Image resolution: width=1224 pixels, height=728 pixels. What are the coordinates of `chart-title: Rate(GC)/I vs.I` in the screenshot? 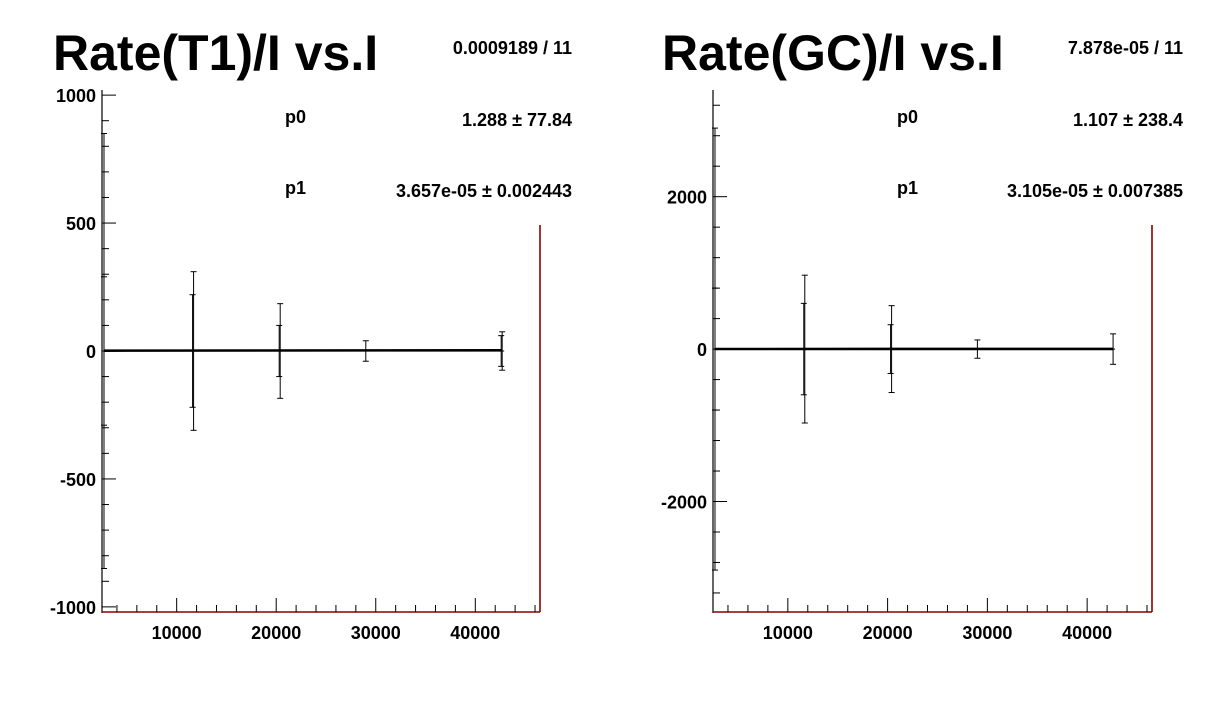 It's located at (833, 53).